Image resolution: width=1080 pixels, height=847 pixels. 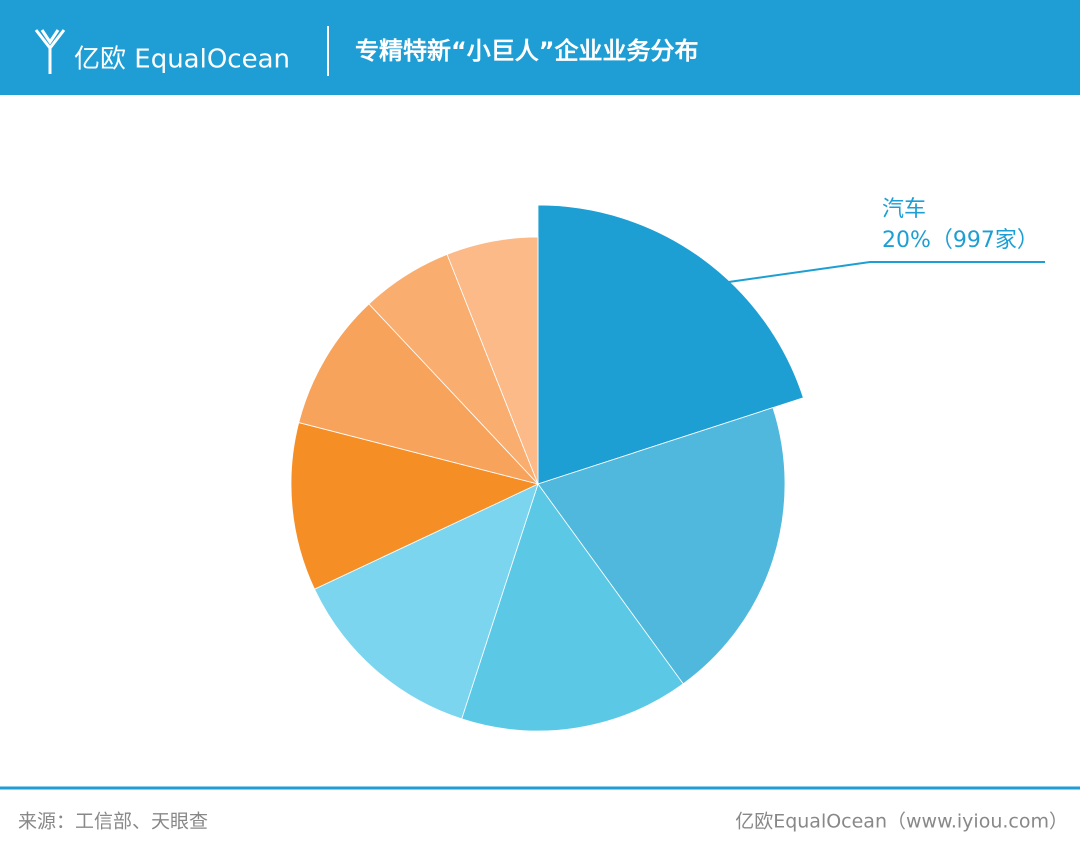 What do you see at coordinates (904, 209) in the screenshot?
I see `slice-label: 汽车` at bounding box center [904, 209].